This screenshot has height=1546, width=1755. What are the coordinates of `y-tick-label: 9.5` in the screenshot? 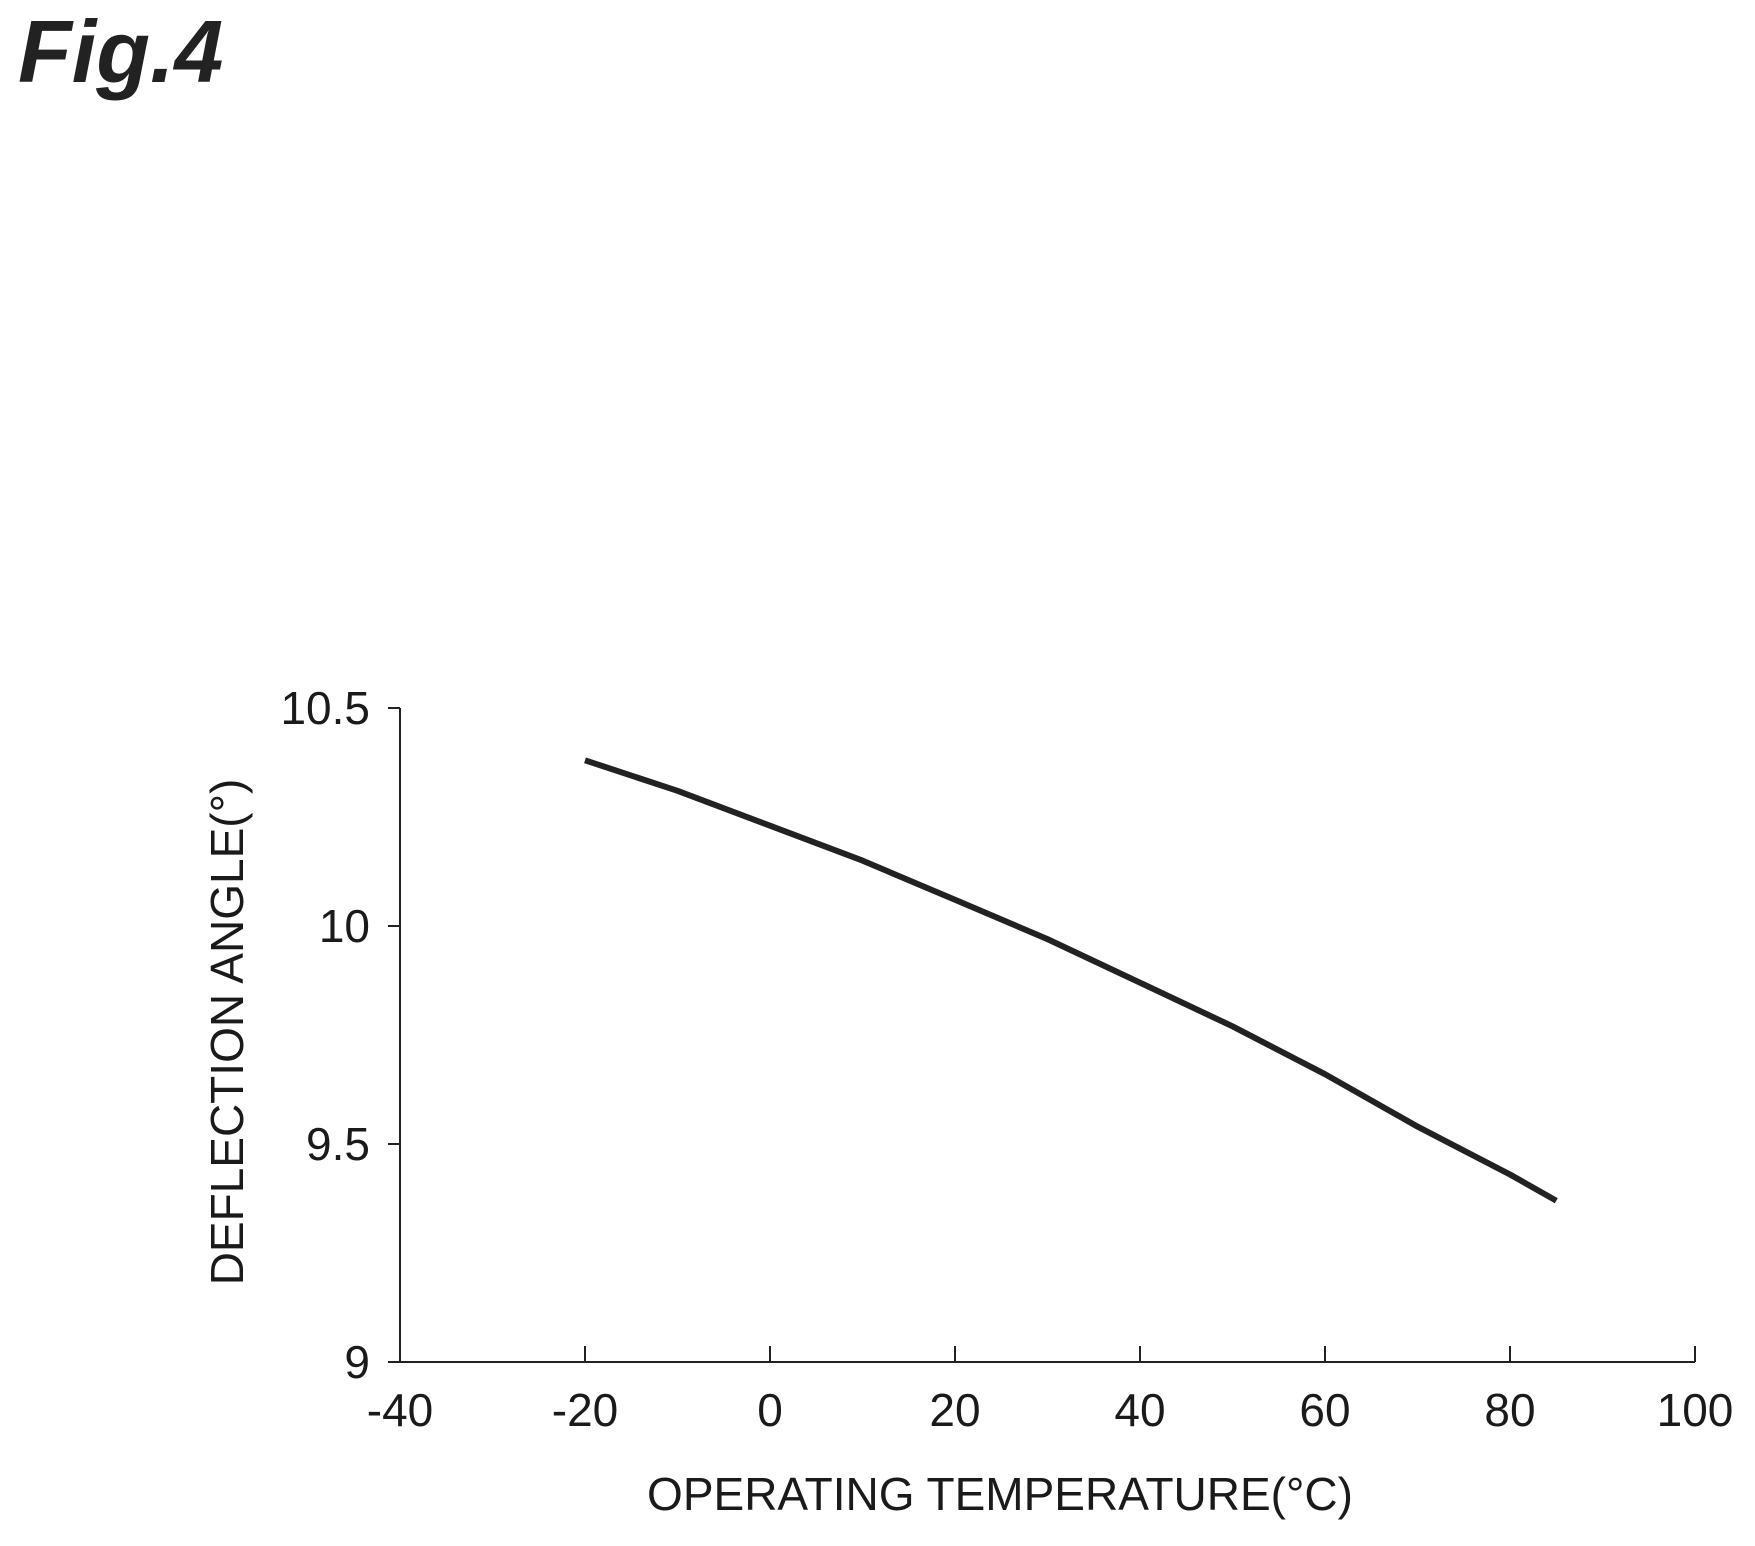 It's located at (338, 1144).